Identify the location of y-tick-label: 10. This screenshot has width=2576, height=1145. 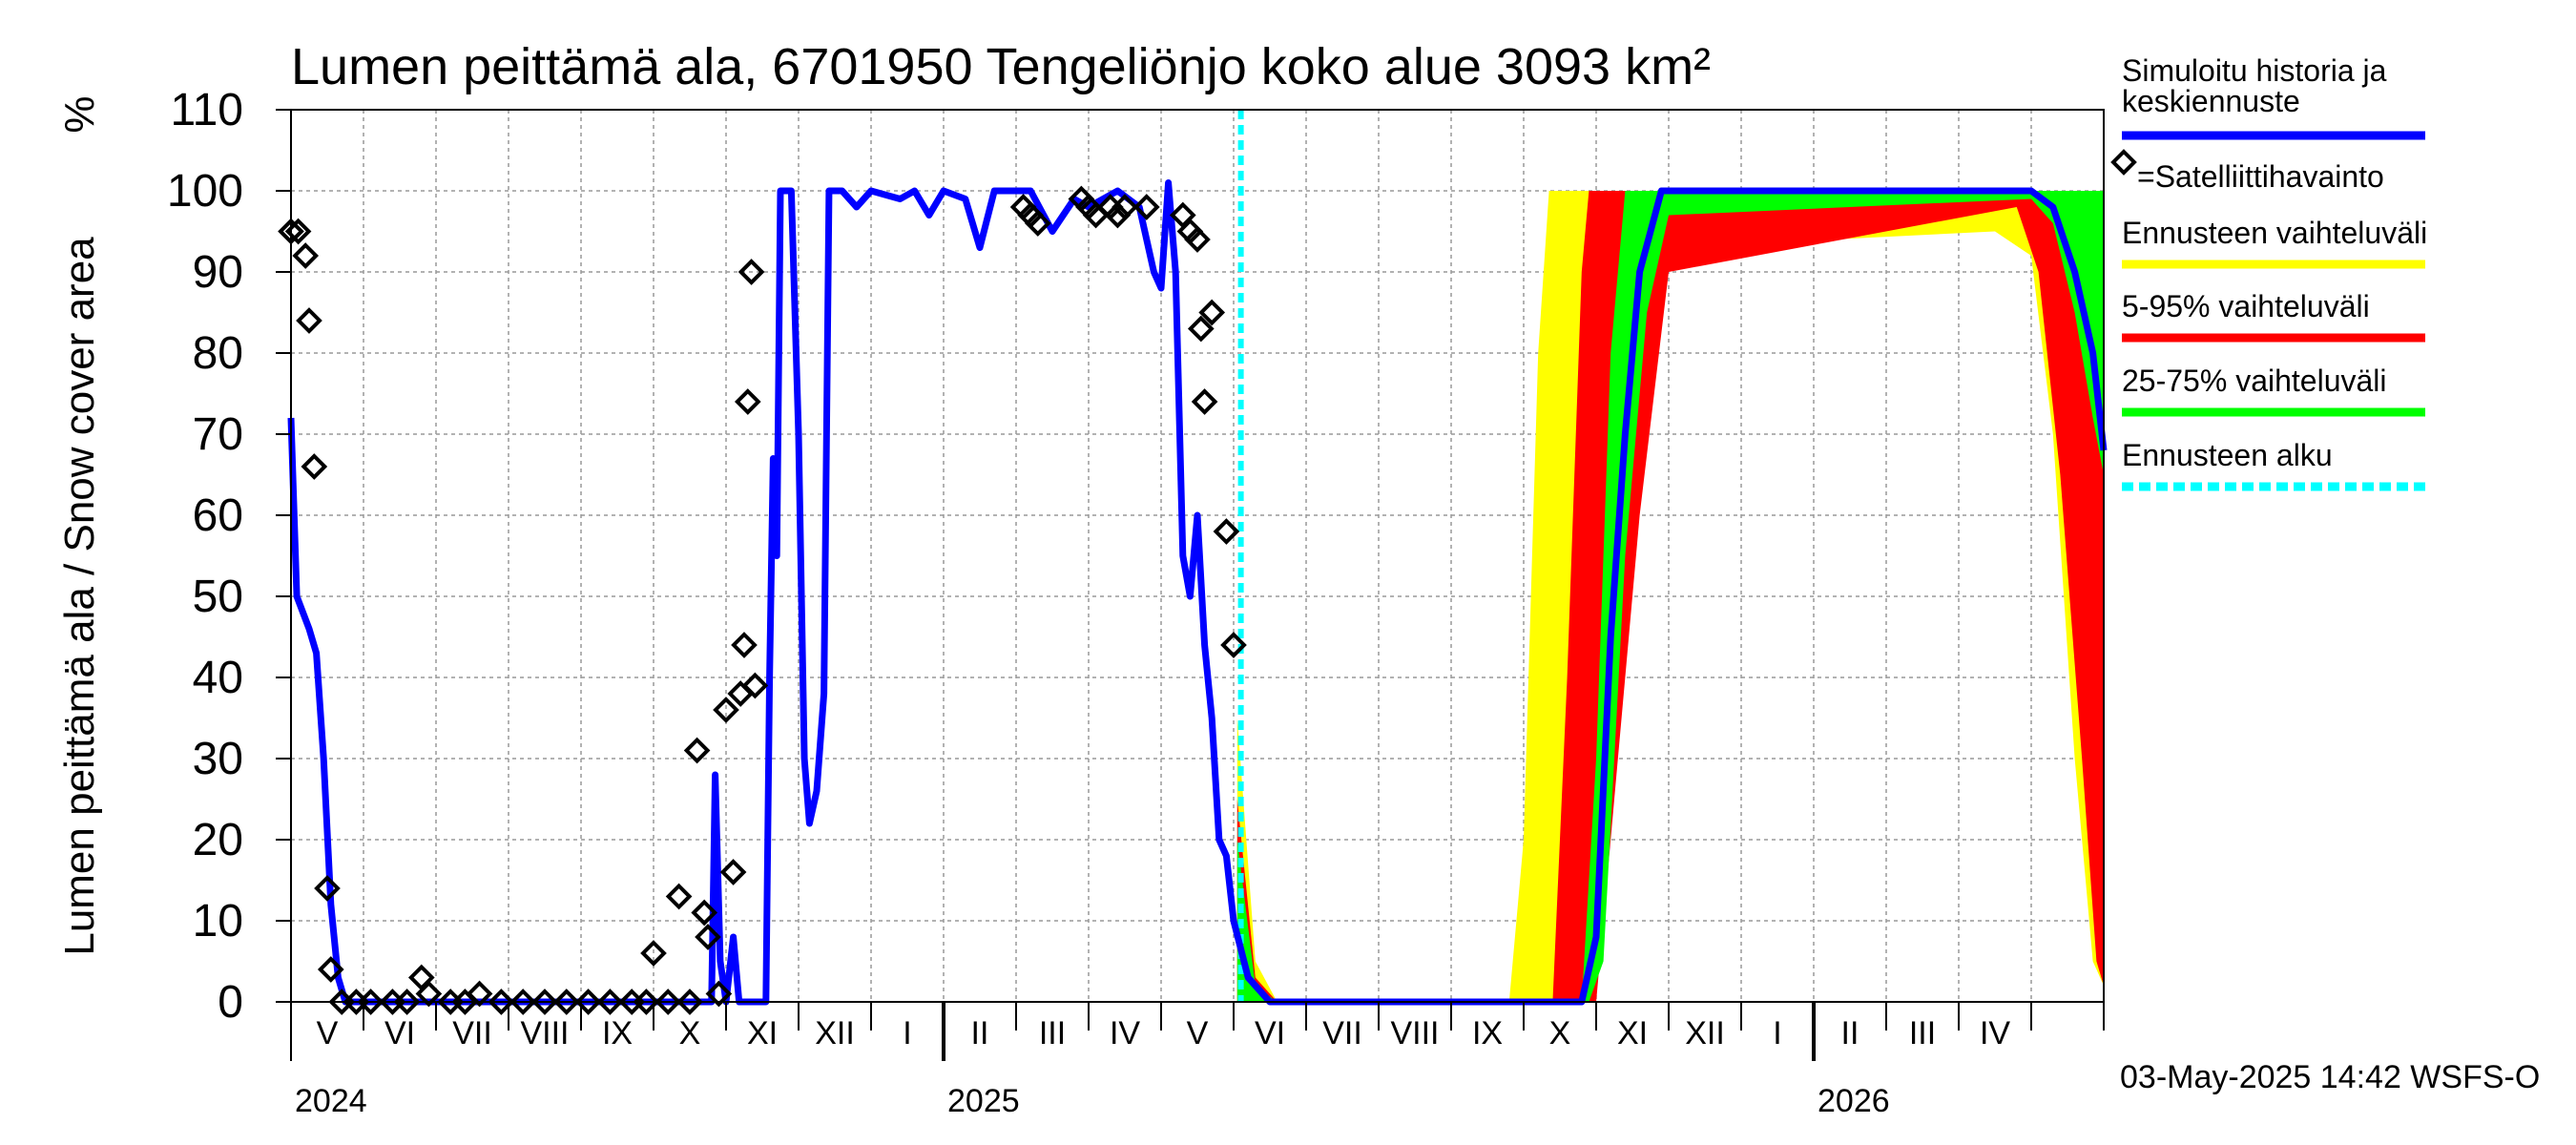
(218, 922).